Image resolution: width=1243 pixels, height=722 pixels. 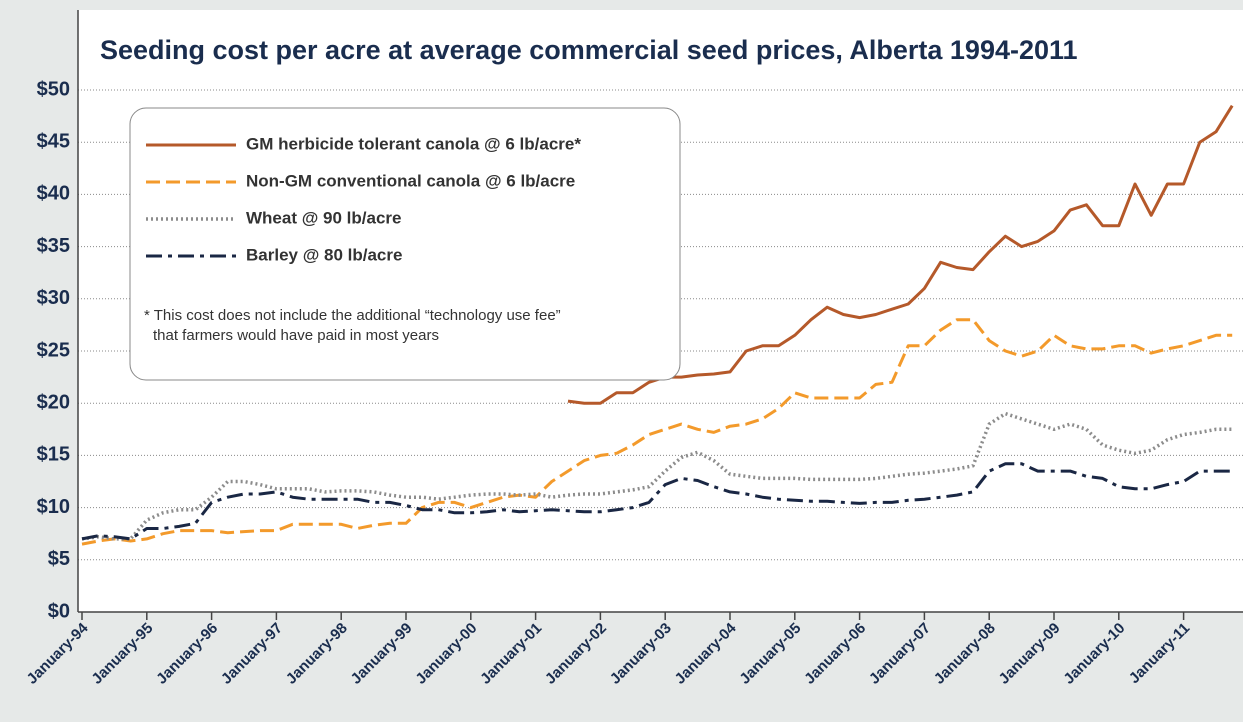 What do you see at coordinates (122, 654) in the screenshot?
I see `x-tick-label: January-95` at bounding box center [122, 654].